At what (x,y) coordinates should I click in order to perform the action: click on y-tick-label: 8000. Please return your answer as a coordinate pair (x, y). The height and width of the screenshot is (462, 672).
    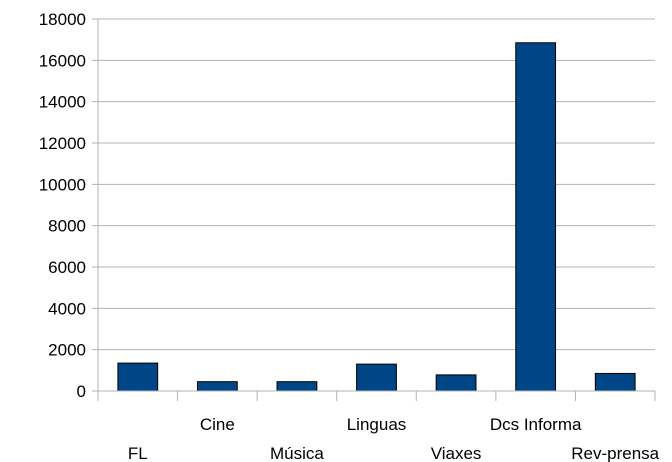
    Looking at the image, I should click on (67, 226).